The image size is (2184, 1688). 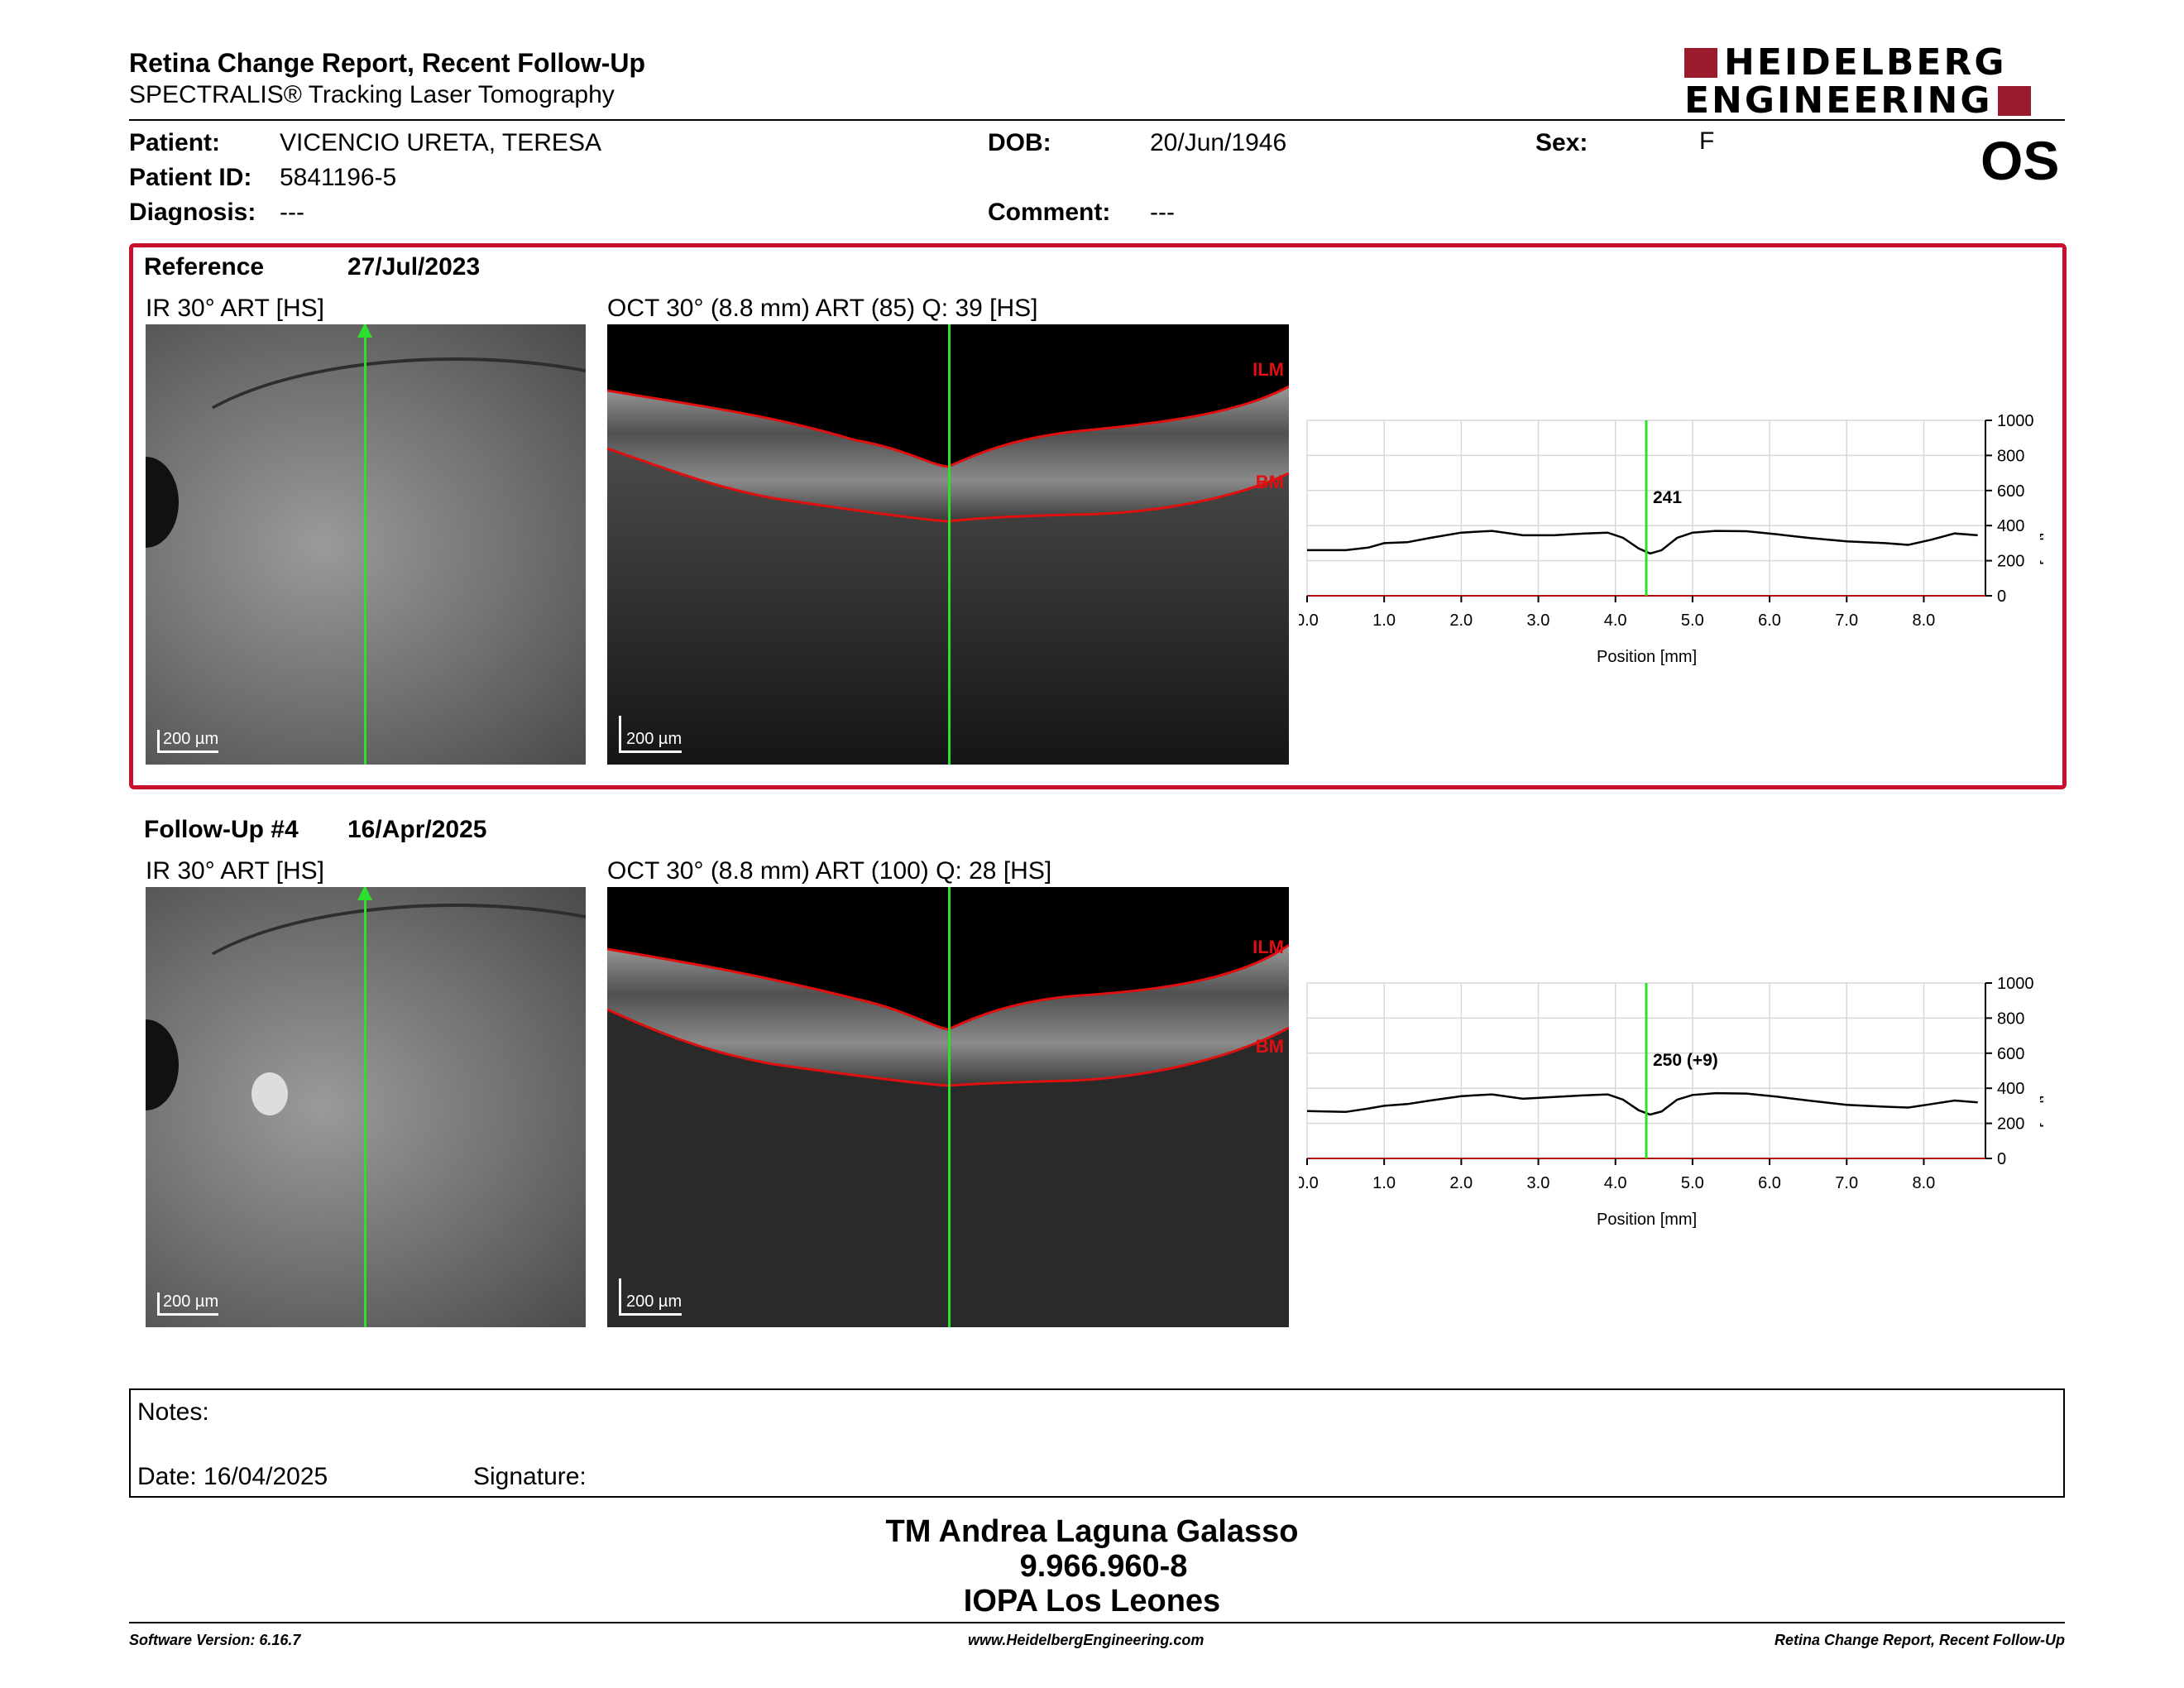 What do you see at coordinates (2020, 160) in the screenshot?
I see `eye-indicator: OS` at bounding box center [2020, 160].